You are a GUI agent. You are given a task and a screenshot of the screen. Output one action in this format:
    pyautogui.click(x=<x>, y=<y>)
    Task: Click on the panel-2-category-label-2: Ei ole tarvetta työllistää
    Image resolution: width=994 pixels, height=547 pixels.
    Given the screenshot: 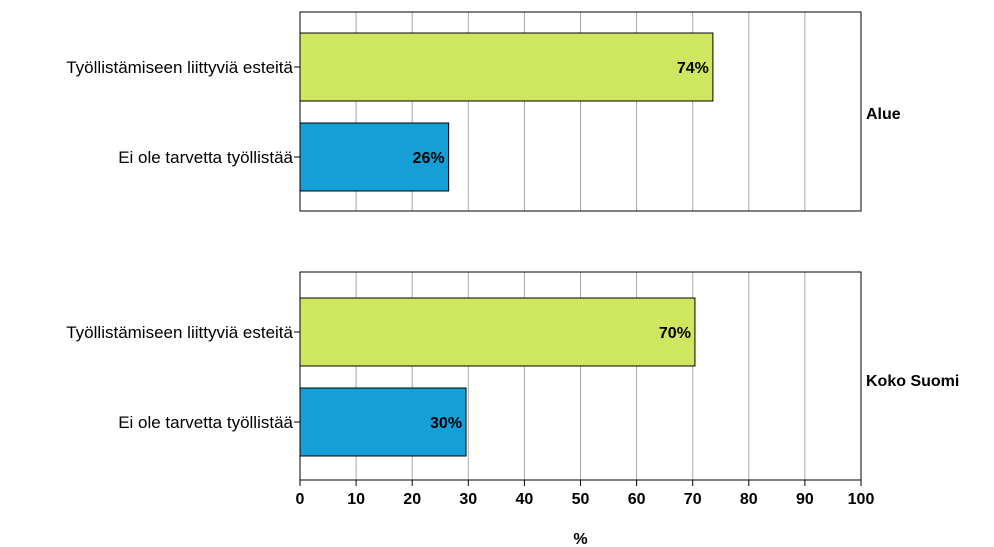 What is the action you would take?
    pyautogui.click(x=205, y=422)
    